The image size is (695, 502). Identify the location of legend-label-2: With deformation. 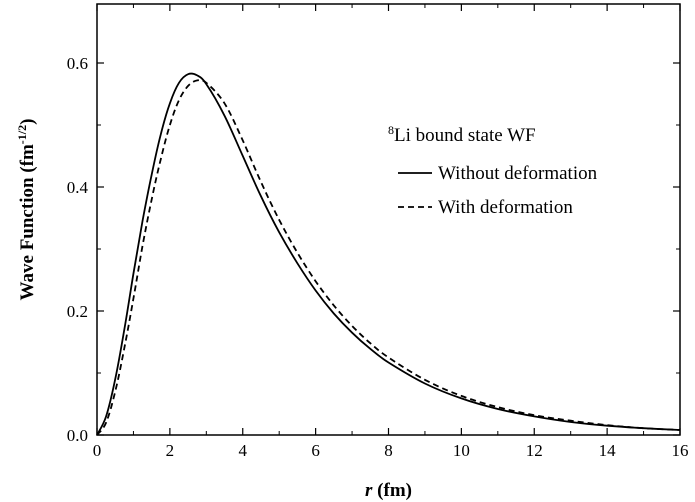
(505, 207).